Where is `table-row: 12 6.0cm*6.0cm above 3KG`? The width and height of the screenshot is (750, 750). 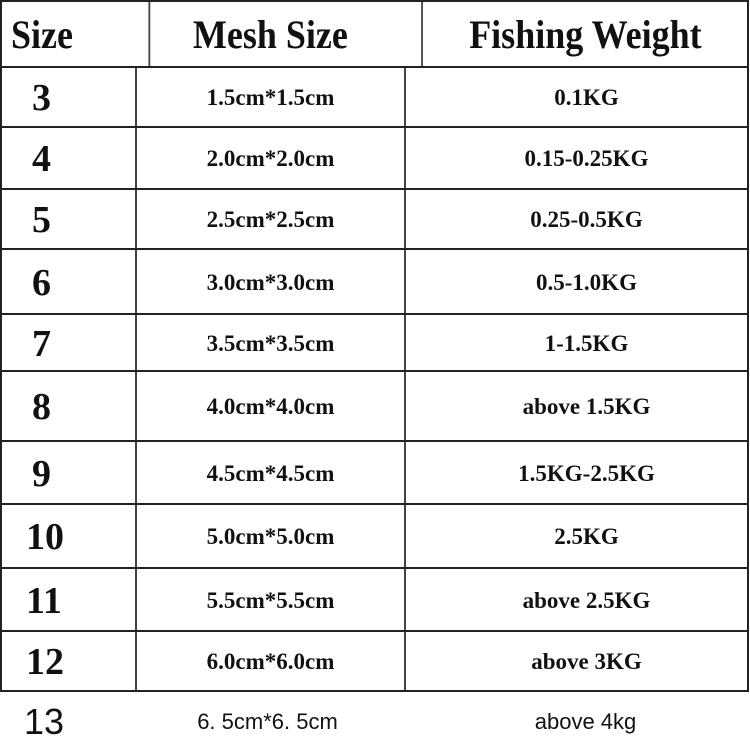
table-row: 12 6.0cm*6.0cm above 3KG is located at coordinates (374, 661).